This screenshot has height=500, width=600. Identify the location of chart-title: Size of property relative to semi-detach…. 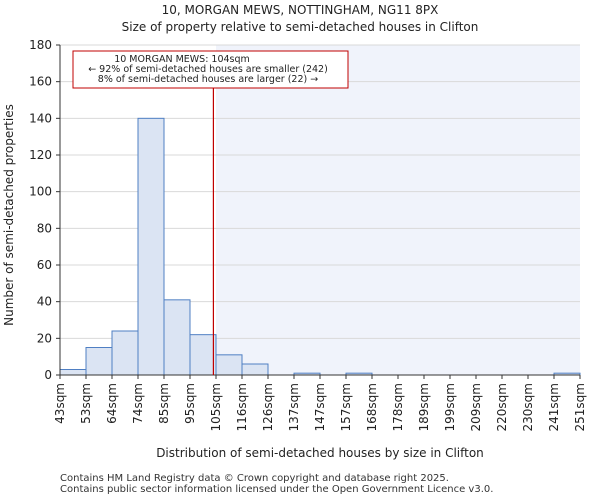
(300, 27).